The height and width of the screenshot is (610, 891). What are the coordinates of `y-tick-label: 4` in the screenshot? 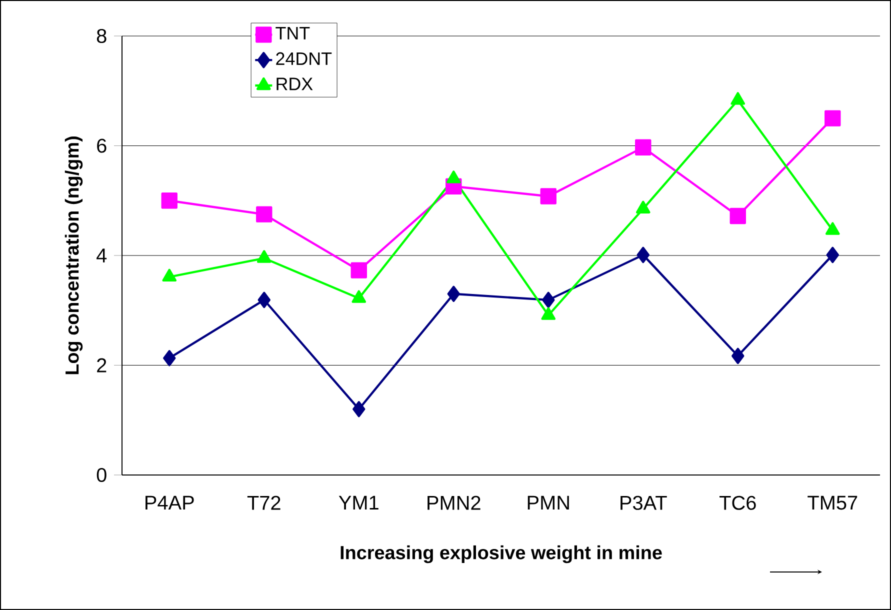 It's located at (101, 255).